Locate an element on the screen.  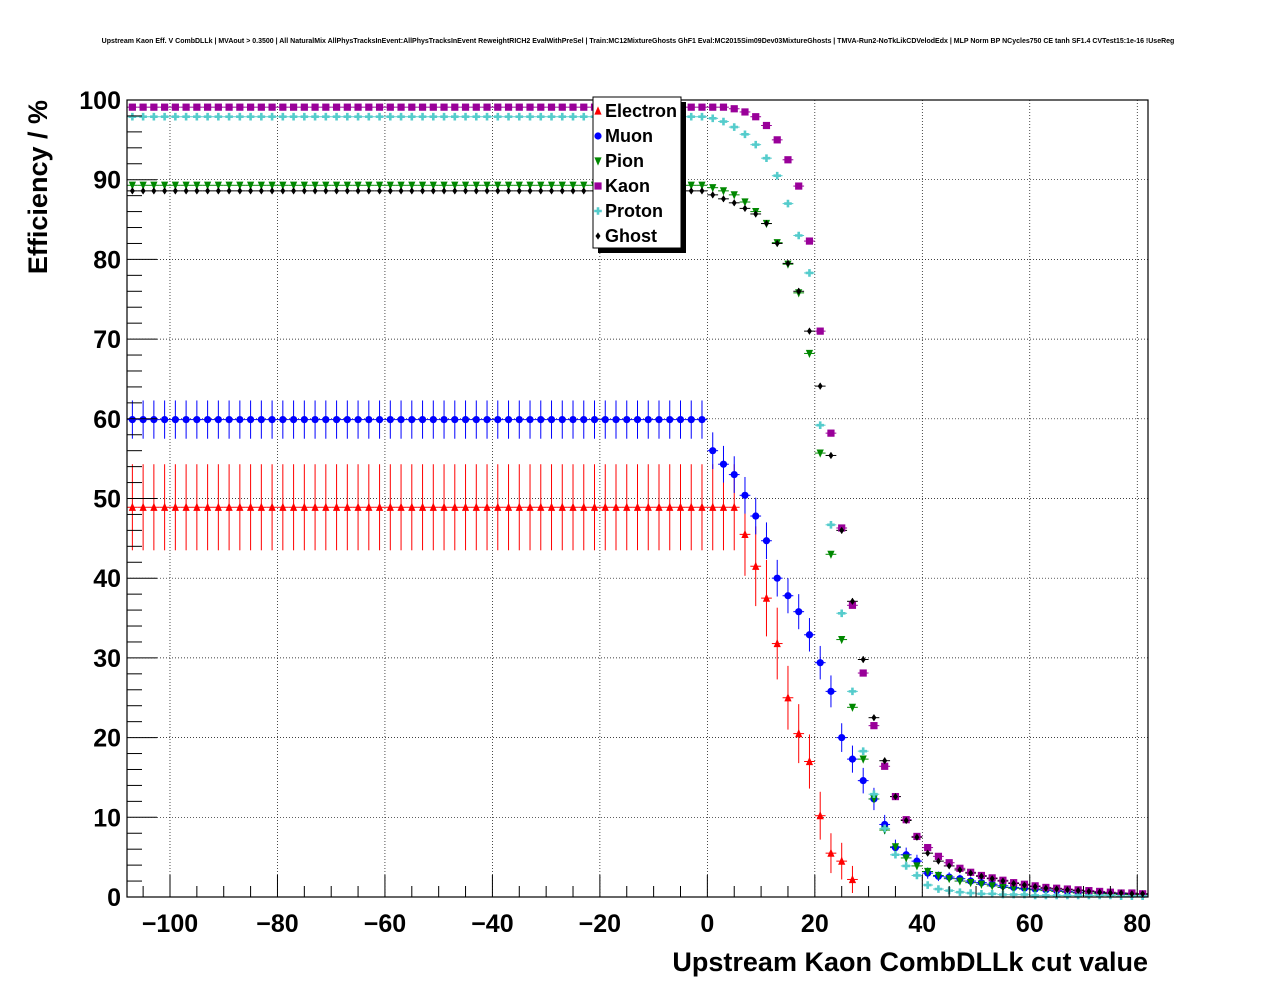
legend-label-muon: Muon is located at coordinates (629, 136).